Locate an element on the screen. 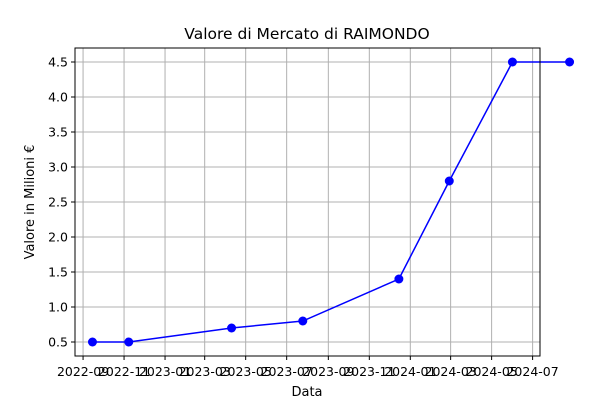  x-tick-label: 2024-03 is located at coordinates (451, 371).